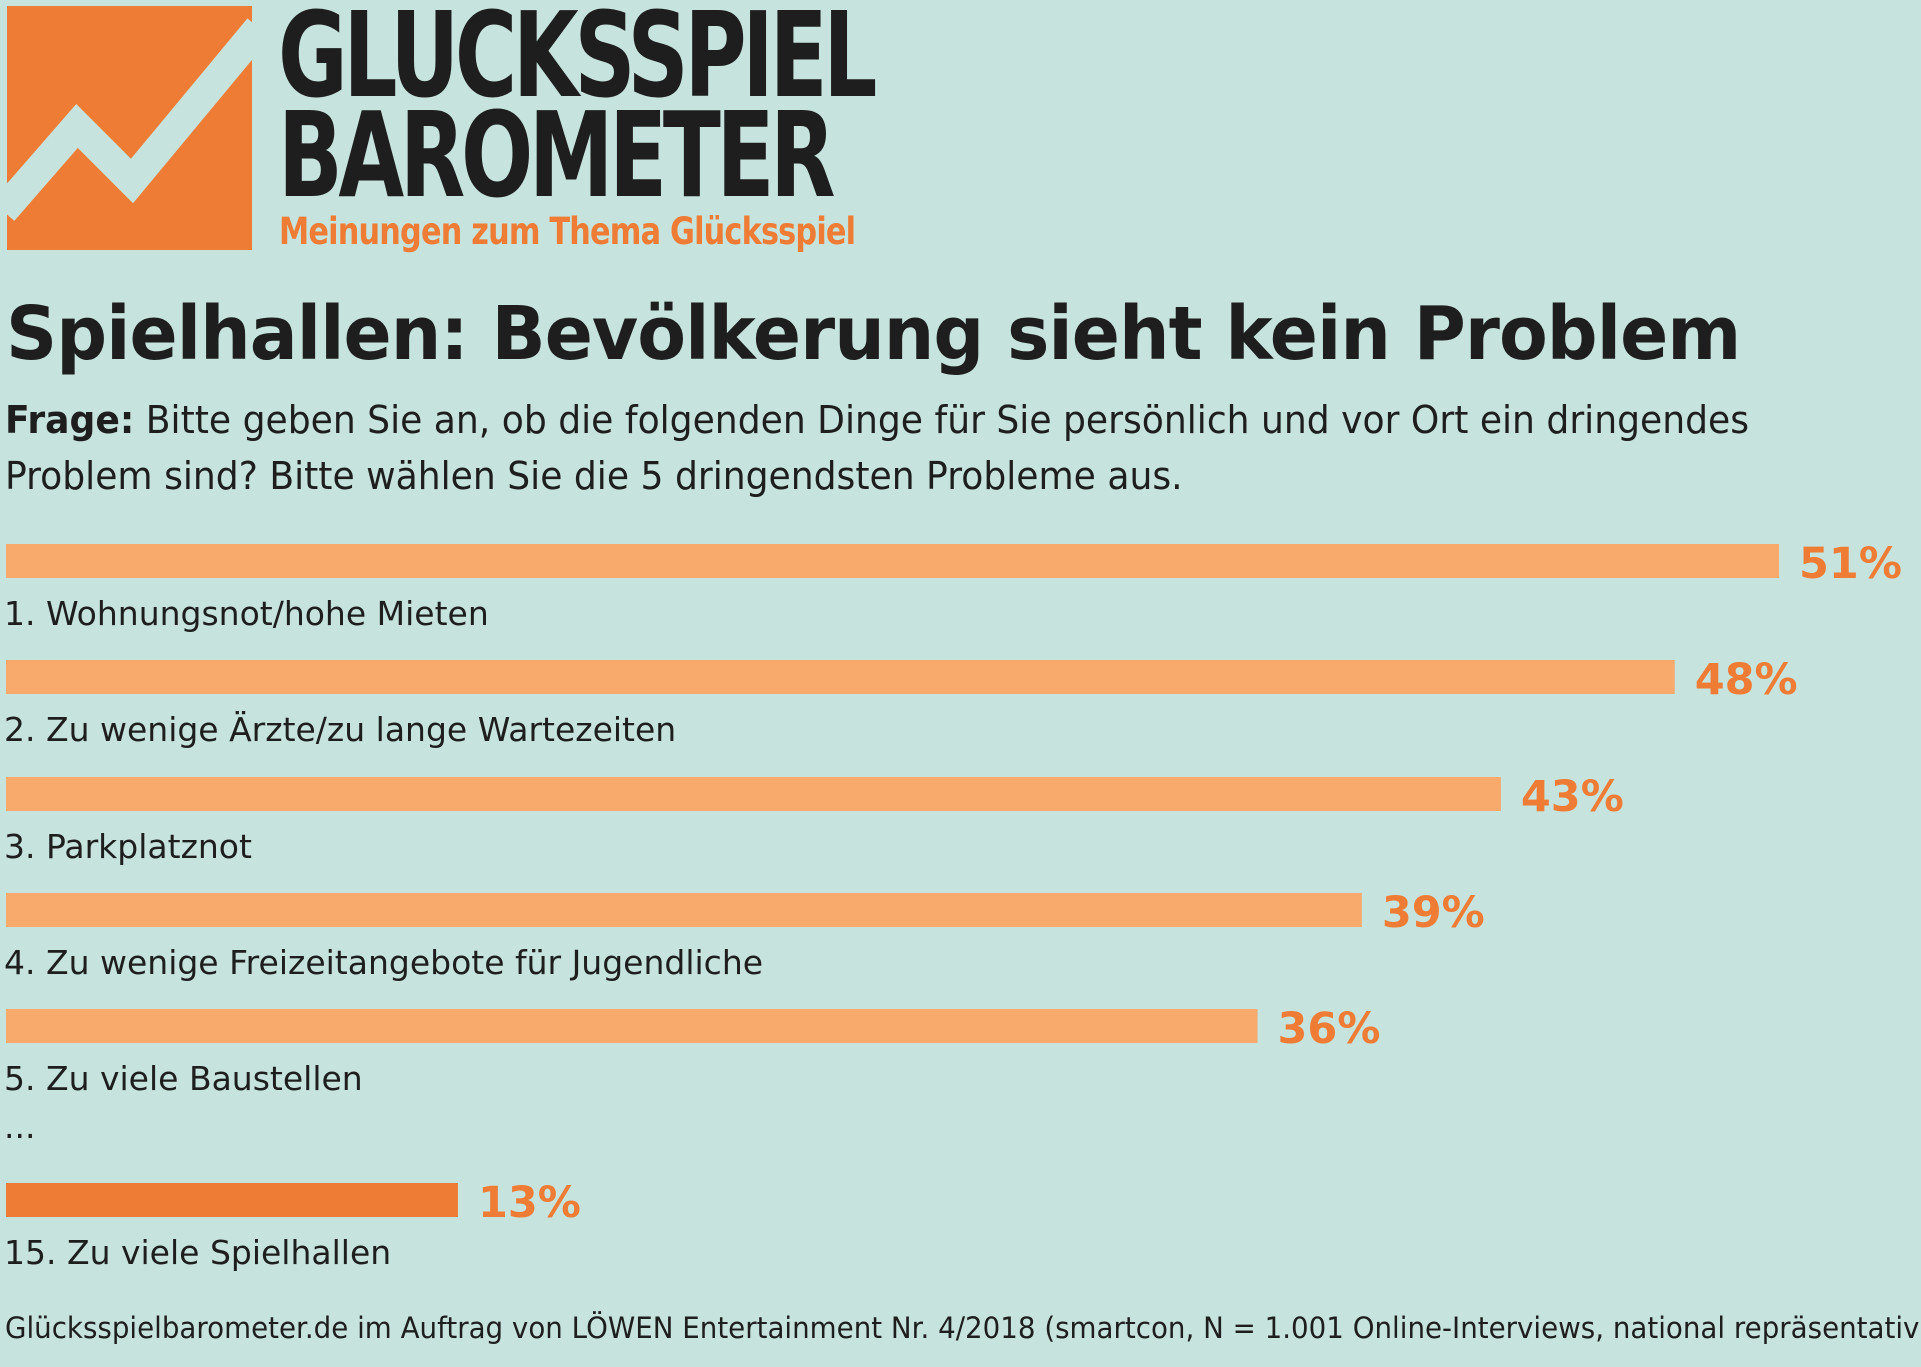 This screenshot has height=1367, width=1921. Describe the element at coordinates (529, 1203) in the screenshot. I see `bar-value-label-6: 13%` at that location.